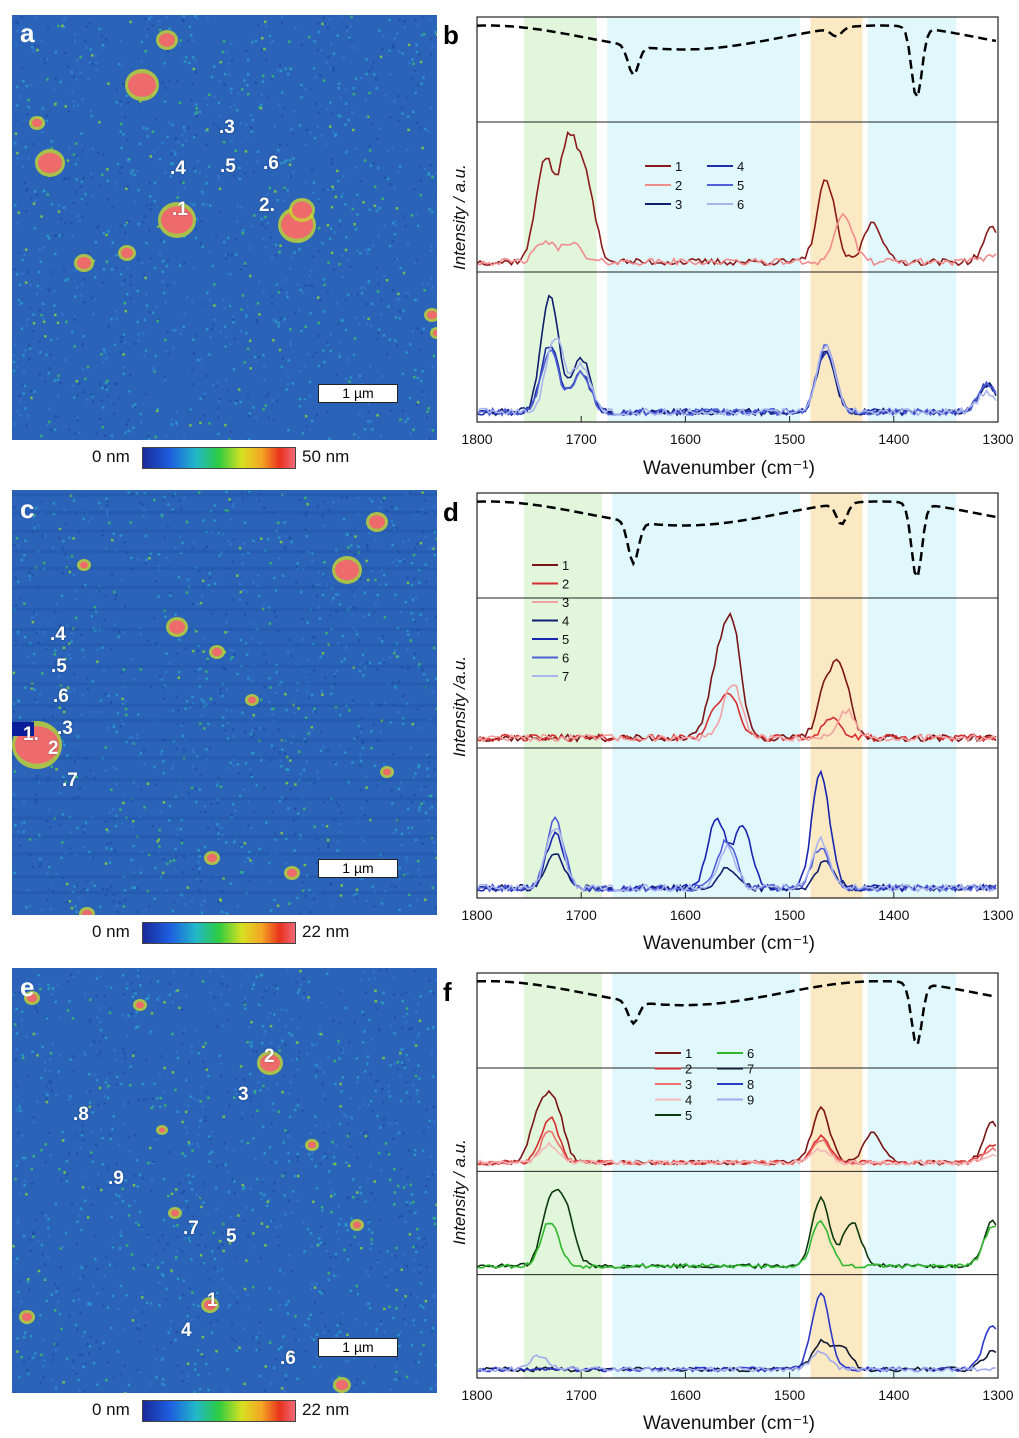 Image resolution: width=1019 pixels, height=1438 pixels. What do you see at coordinates (358, 1347) in the screenshot?
I see `scale-bar-e: 1 µm` at bounding box center [358, 1347].